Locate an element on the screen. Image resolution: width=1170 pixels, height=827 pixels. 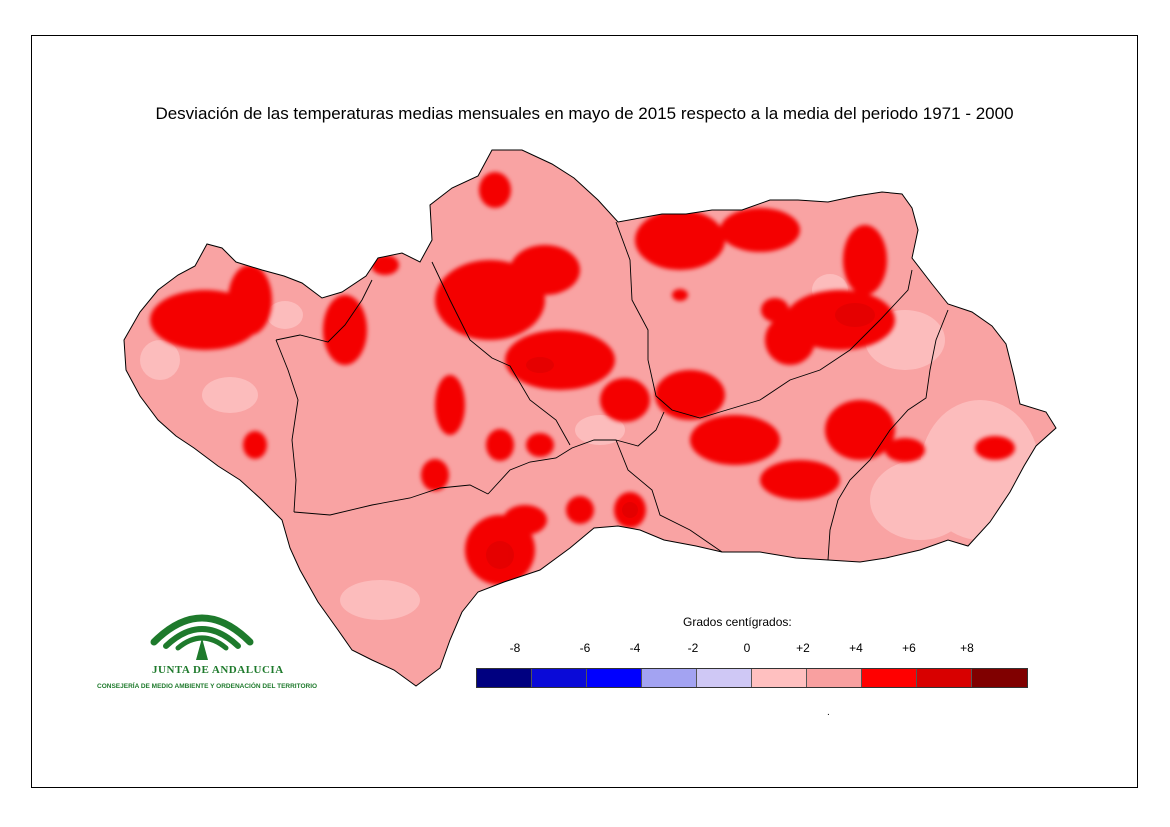
legend-tick: -8 is located at coordinates (515, 648).